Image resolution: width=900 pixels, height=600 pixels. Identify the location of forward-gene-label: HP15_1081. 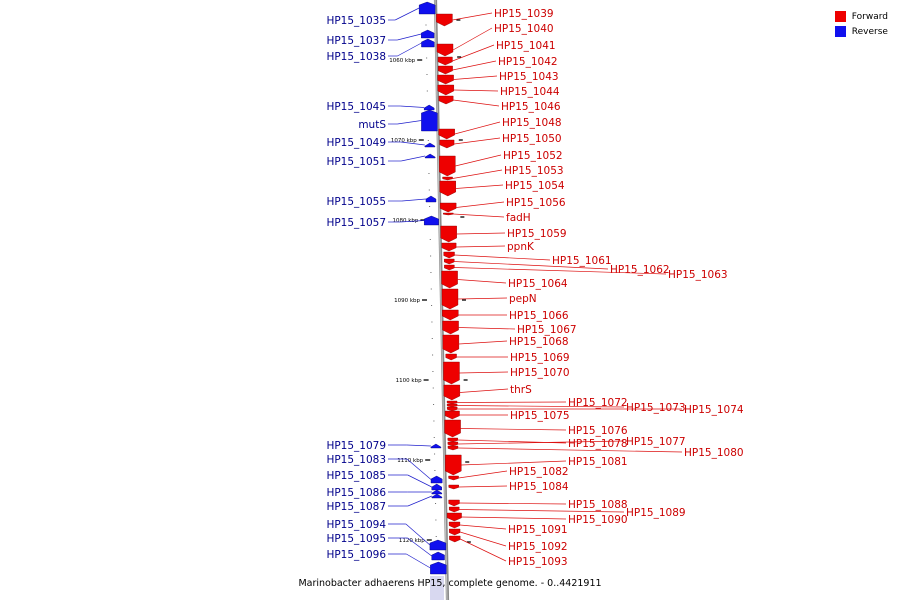
(598, 462).